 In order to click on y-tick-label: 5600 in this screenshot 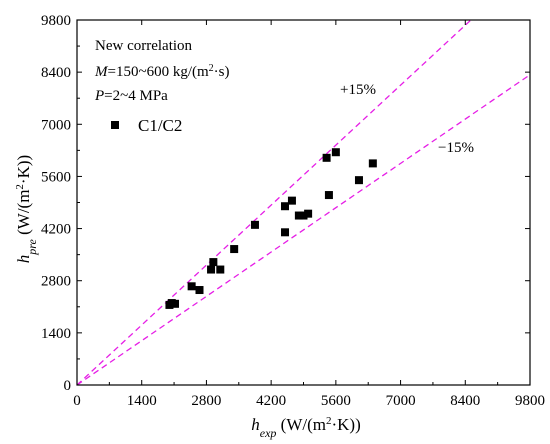, I will do `click(56, 177)`.